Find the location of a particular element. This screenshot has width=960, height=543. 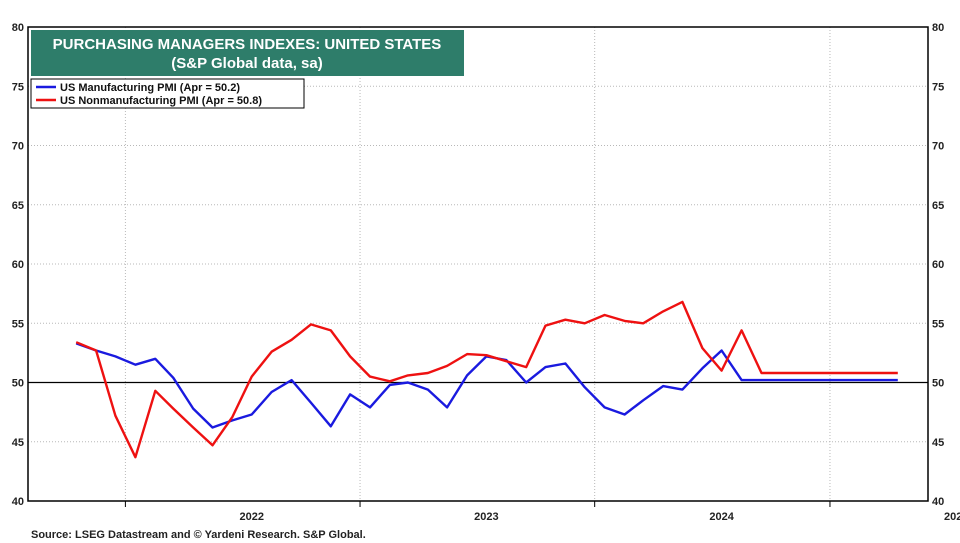

y-tick-label-right: 60 is located at coordinates (938, 265).